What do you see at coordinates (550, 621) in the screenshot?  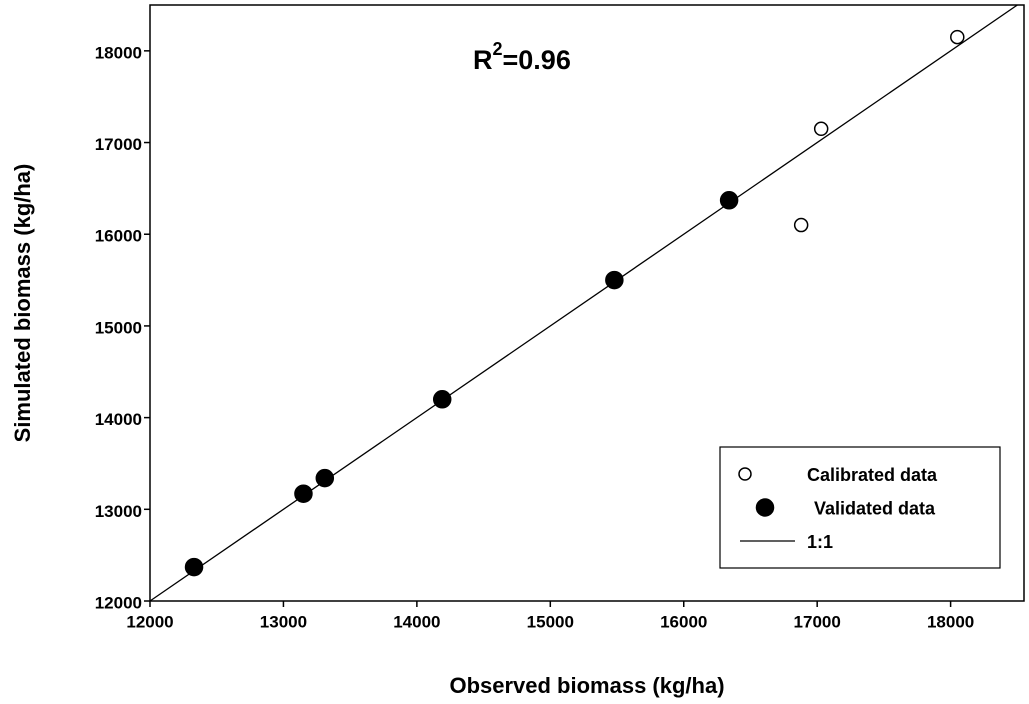 I see `x-tick-label: 15000` at bounding box center [550, 621].